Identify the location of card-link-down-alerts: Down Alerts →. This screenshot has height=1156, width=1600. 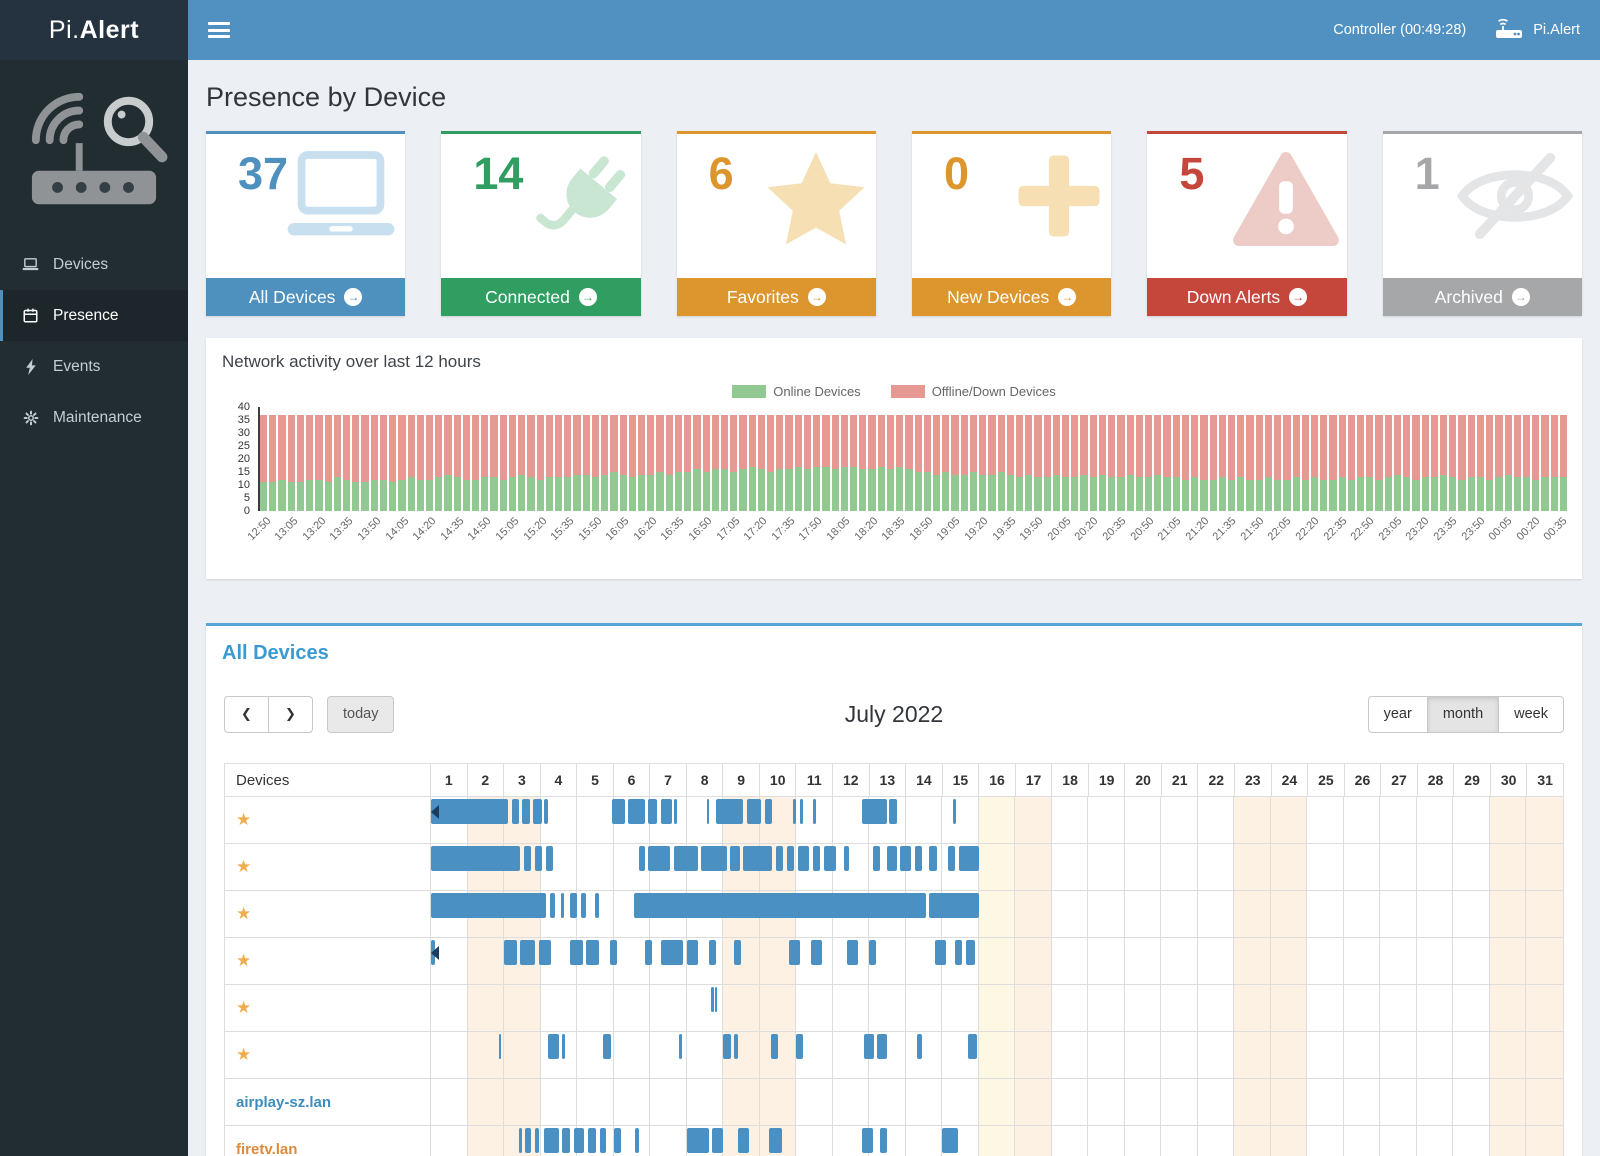
(1247, 297).